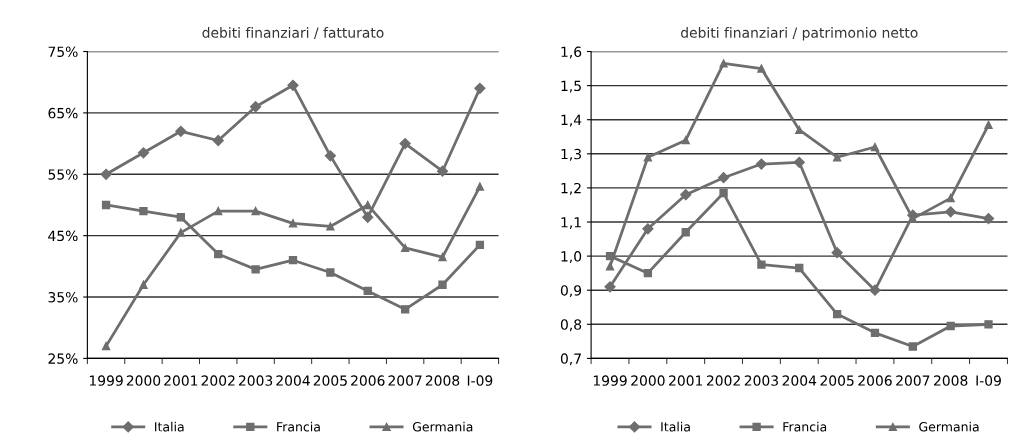  What do you see at coordinates (571, 257) in the screenshot?
I see `y-tick-label: 1,0` at bounding box center [571, 257].